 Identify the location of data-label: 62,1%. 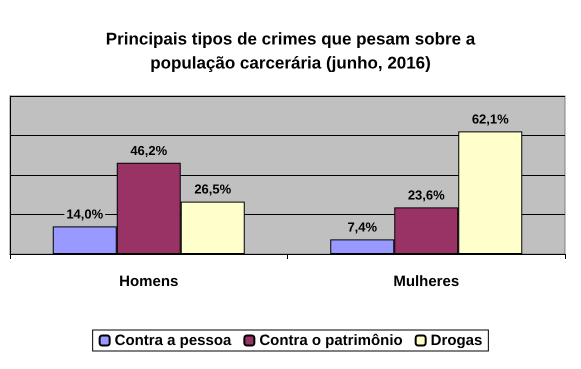
(491, 118).